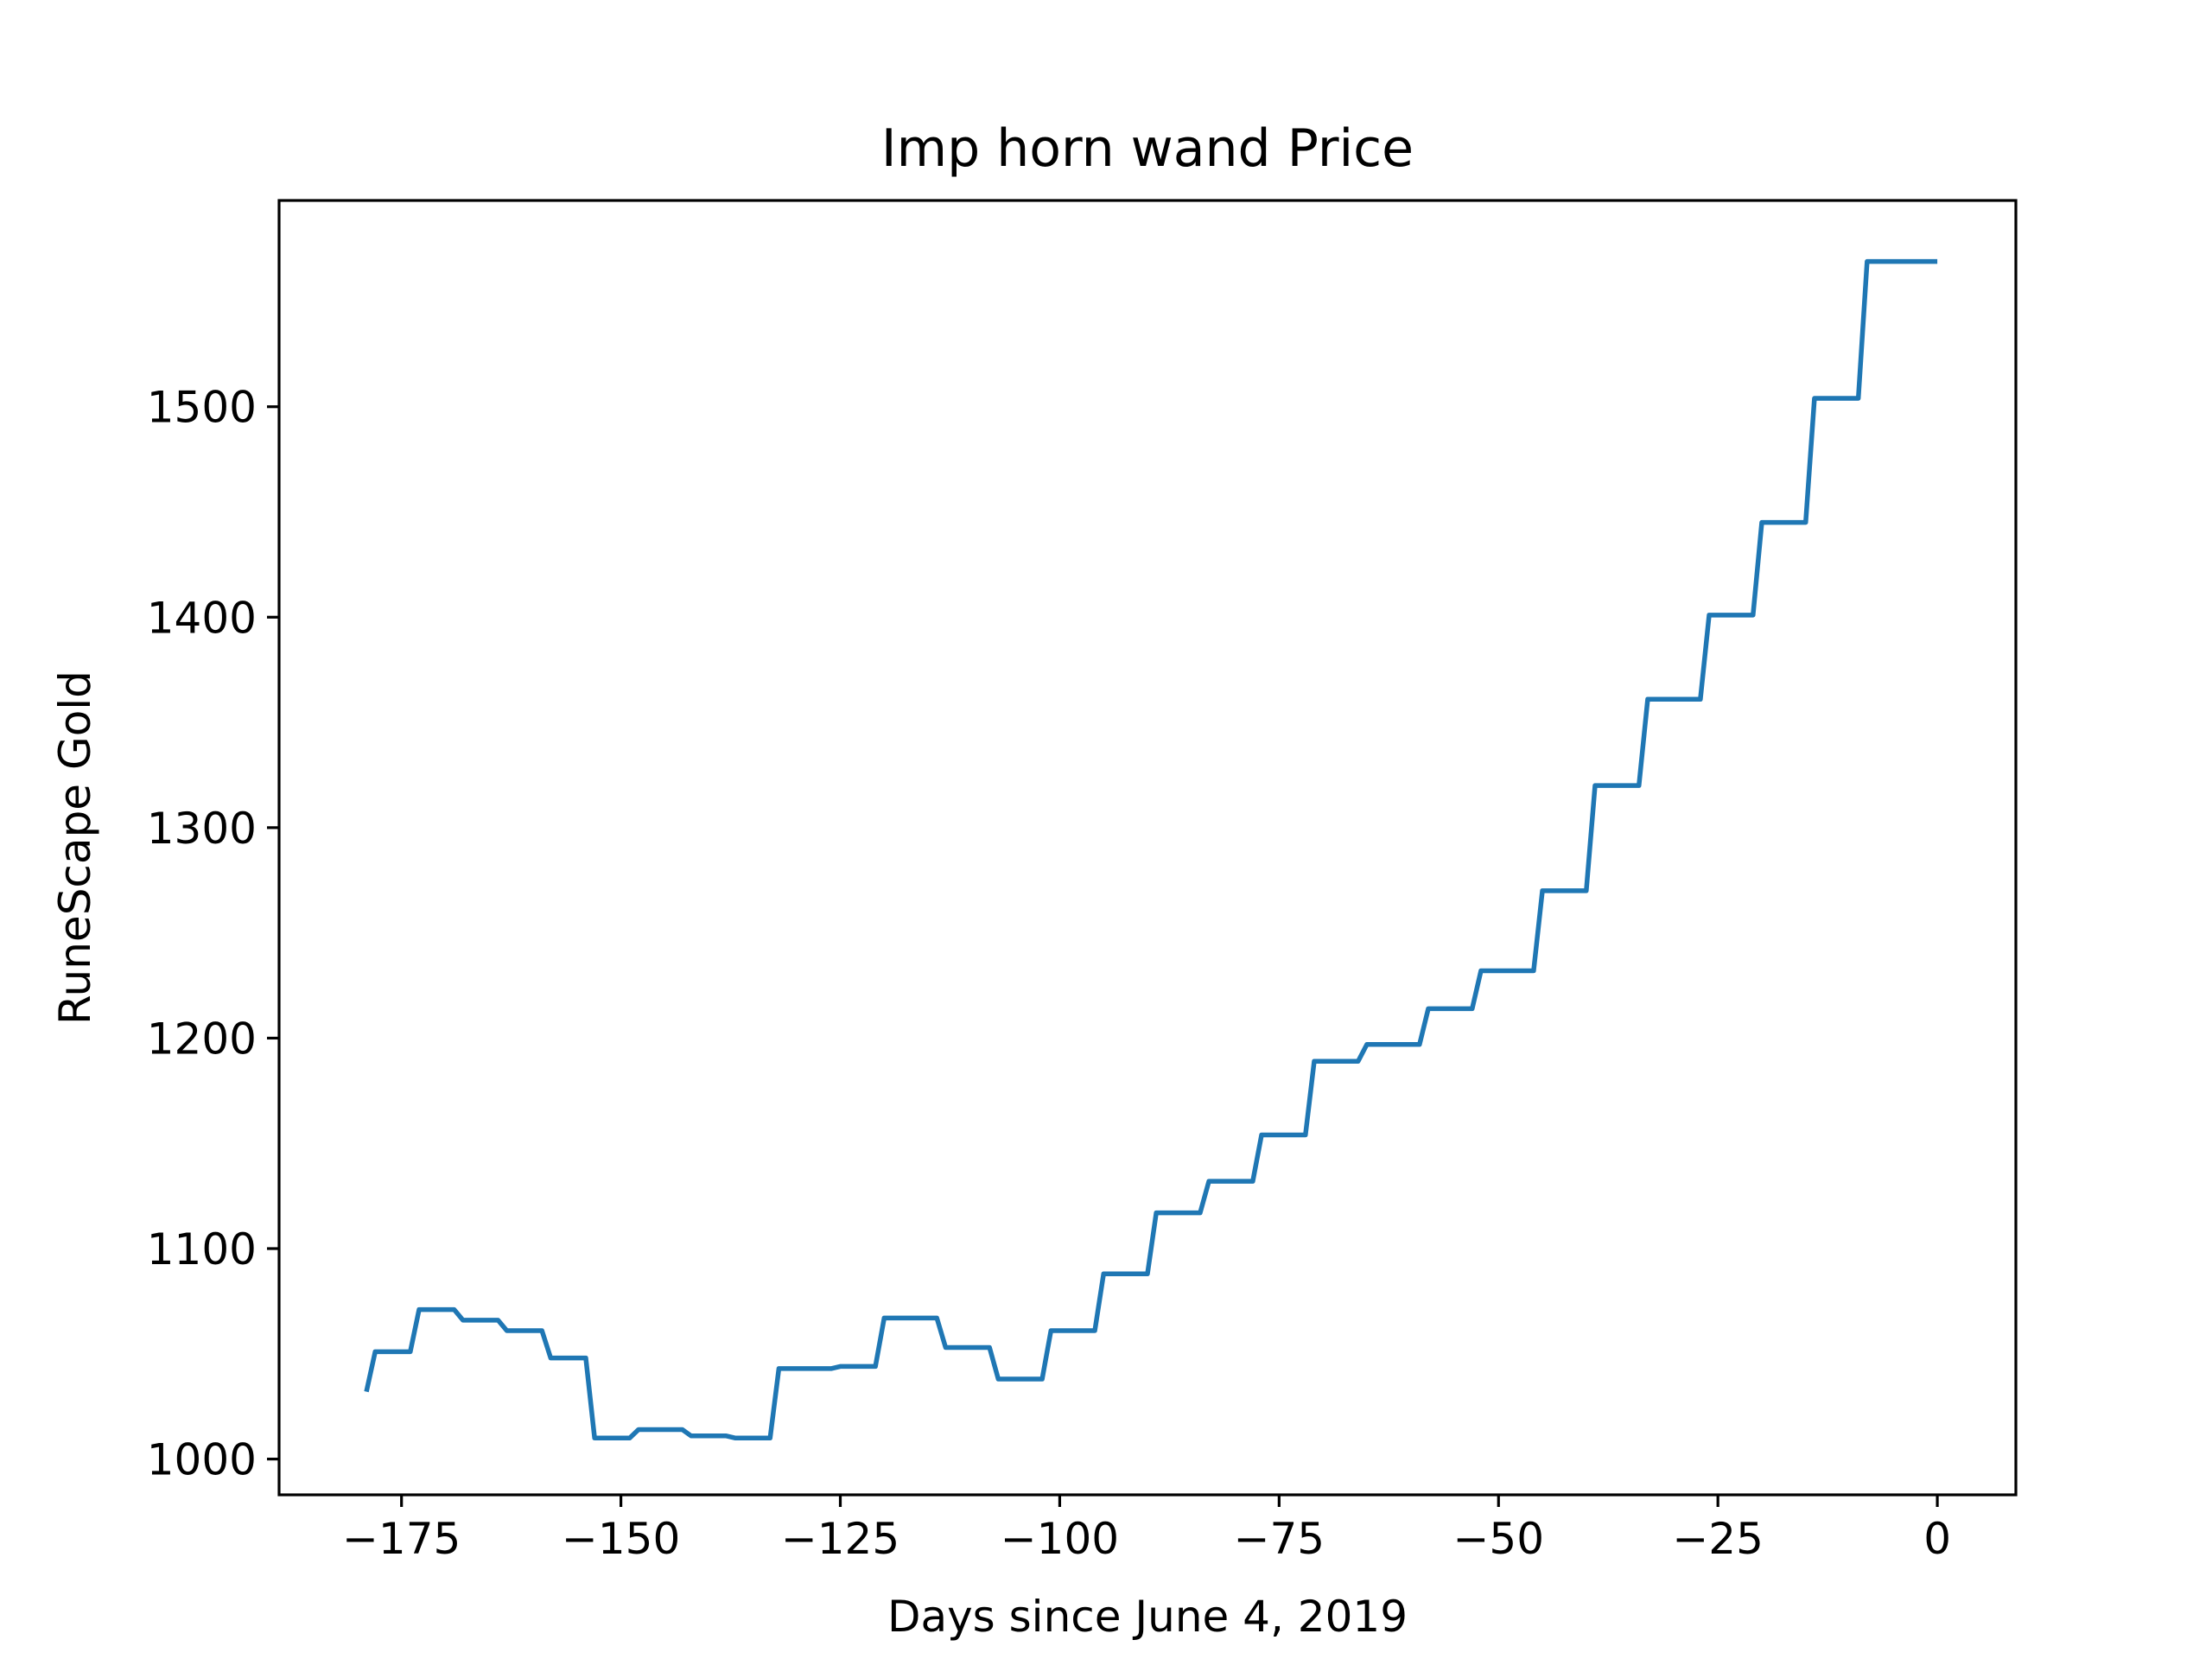 The height and width of the screenshot is (1659, 2212). Describe the element at coordinates (1937, 1539) in the screenshot. I see `x-tick-label: 0` at that location.